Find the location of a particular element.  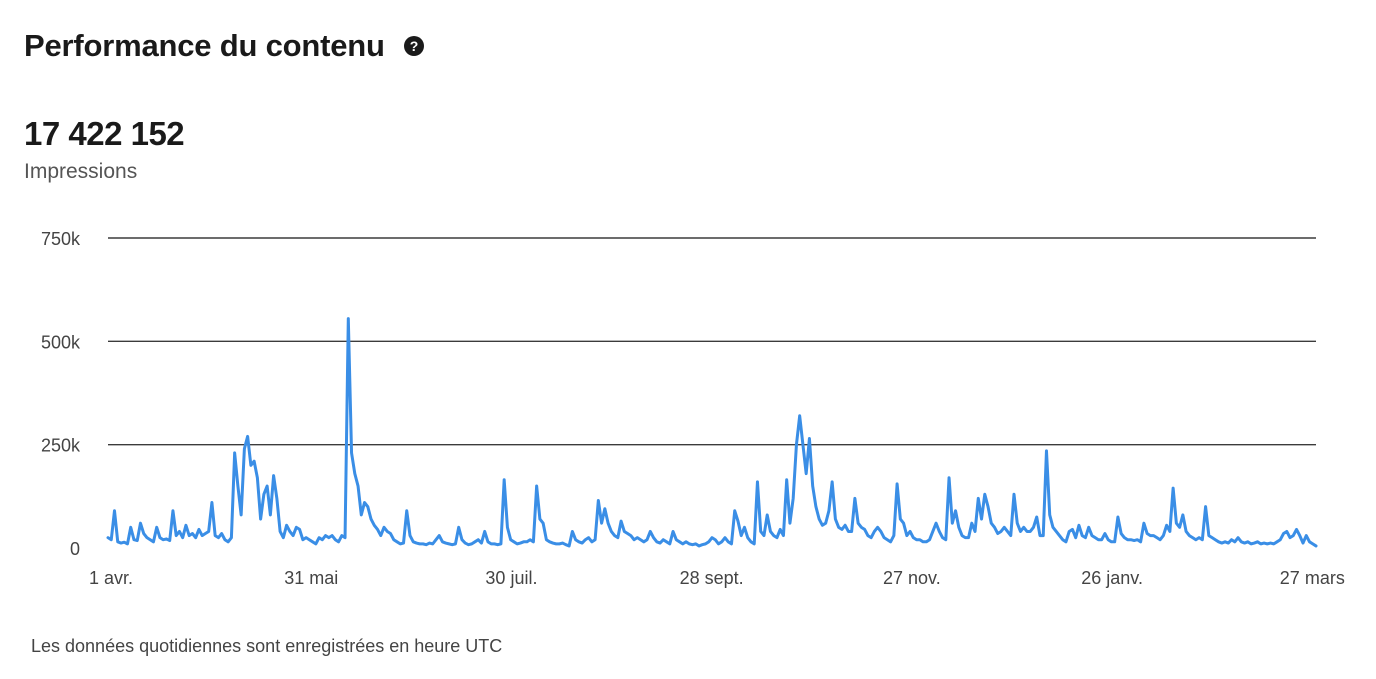

help-icon: ? is located at coordinates (414, 46).